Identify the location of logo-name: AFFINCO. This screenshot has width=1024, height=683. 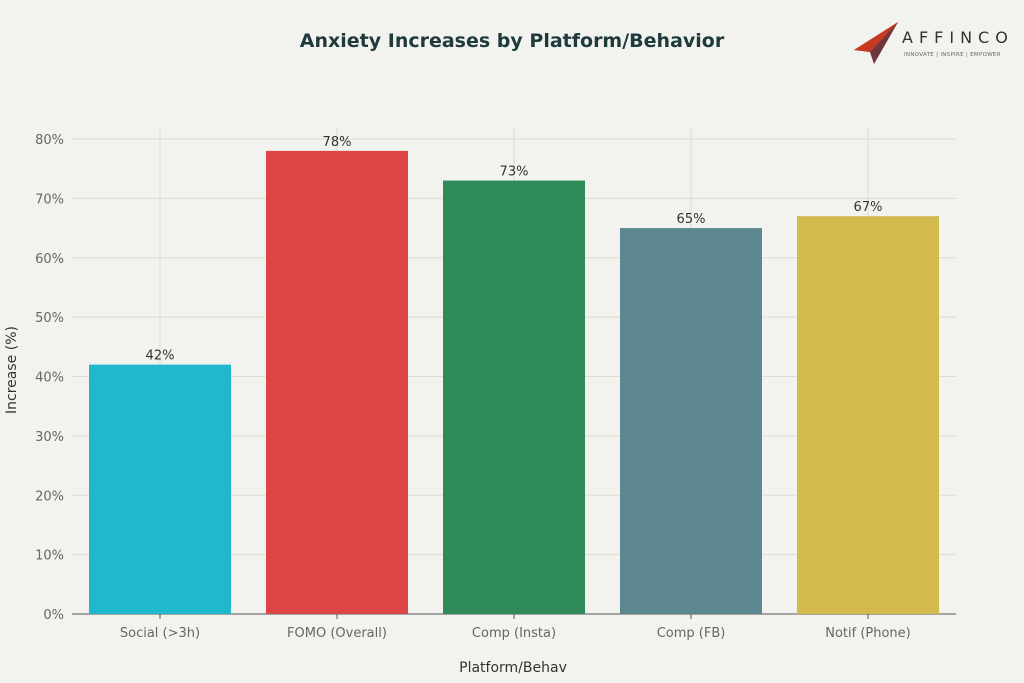
(958, 37).